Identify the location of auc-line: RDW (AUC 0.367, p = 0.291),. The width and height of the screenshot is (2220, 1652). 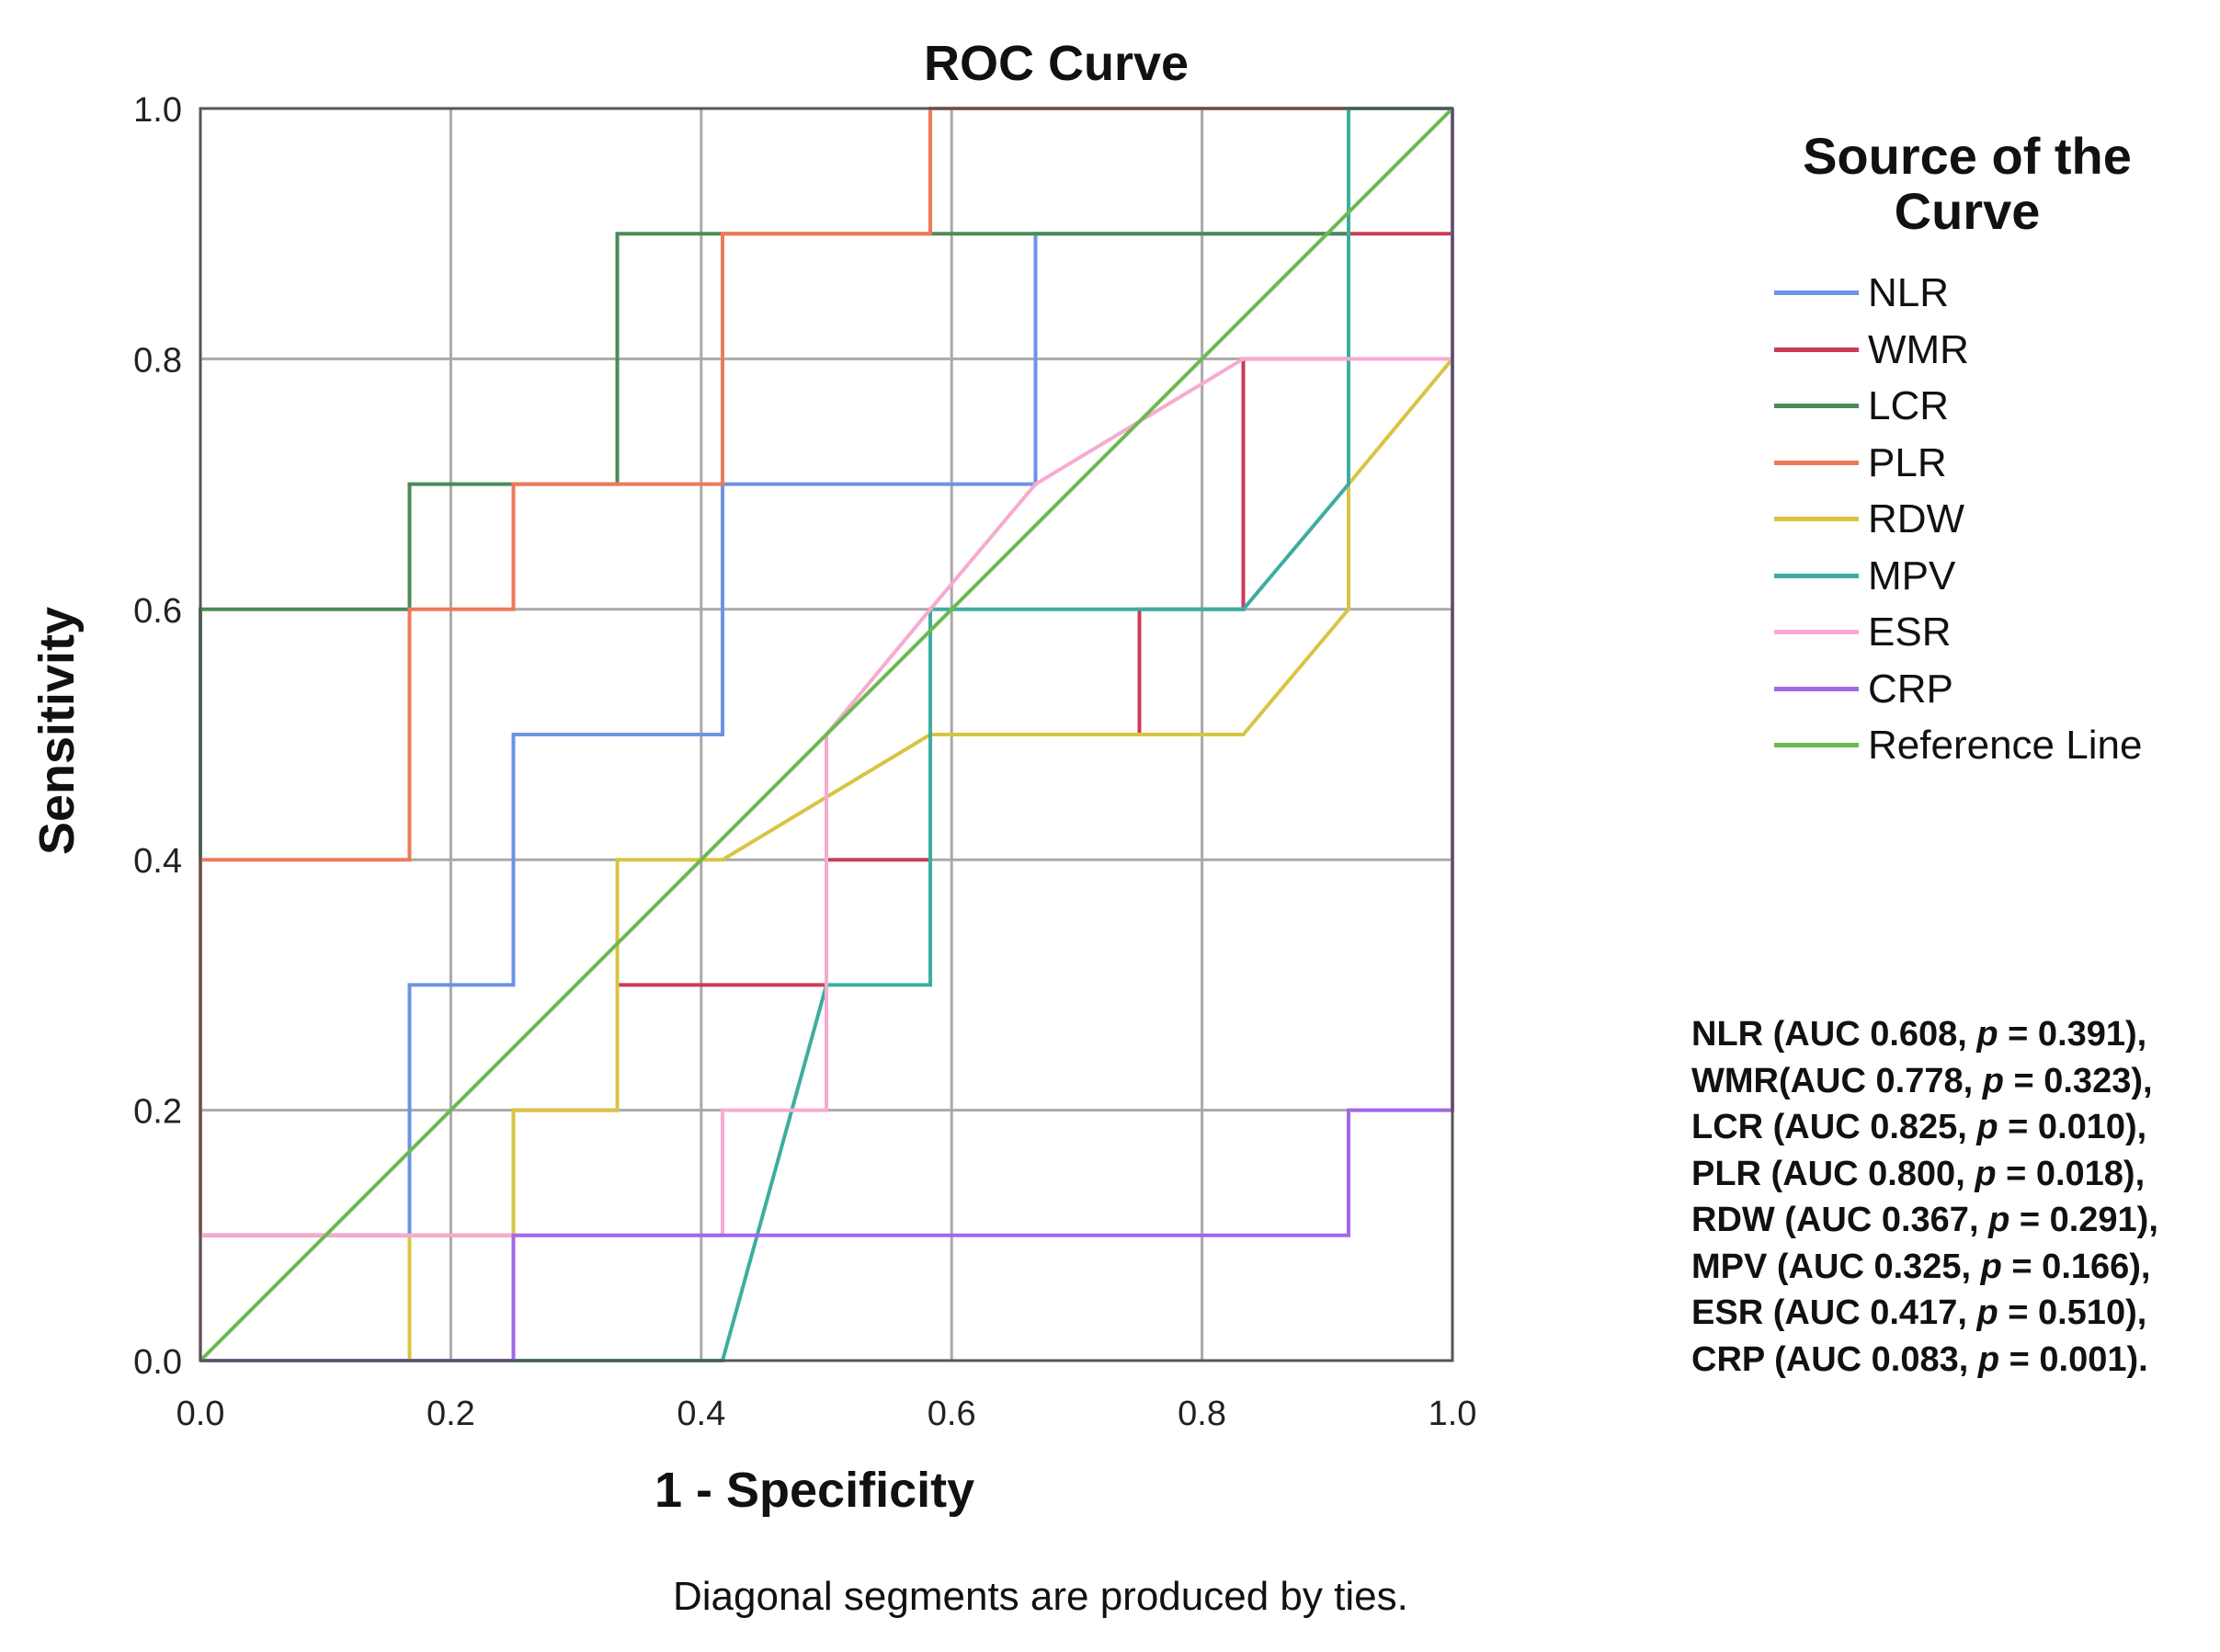
(1925, 1220).